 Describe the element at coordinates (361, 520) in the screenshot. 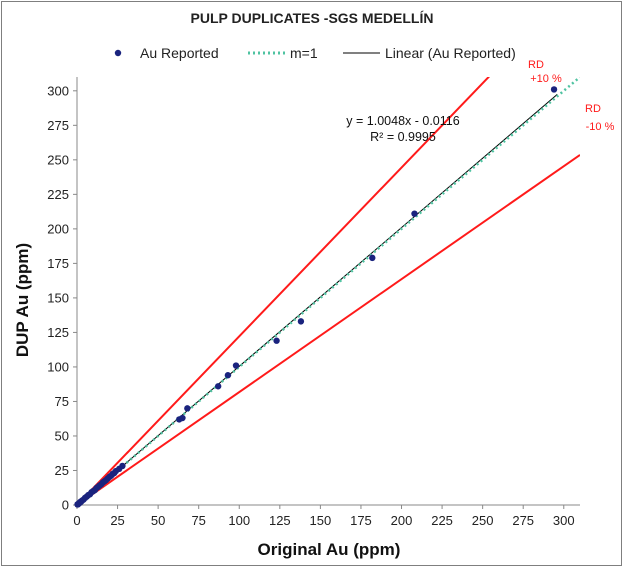

I see `x-tick-label: 175` at that location.